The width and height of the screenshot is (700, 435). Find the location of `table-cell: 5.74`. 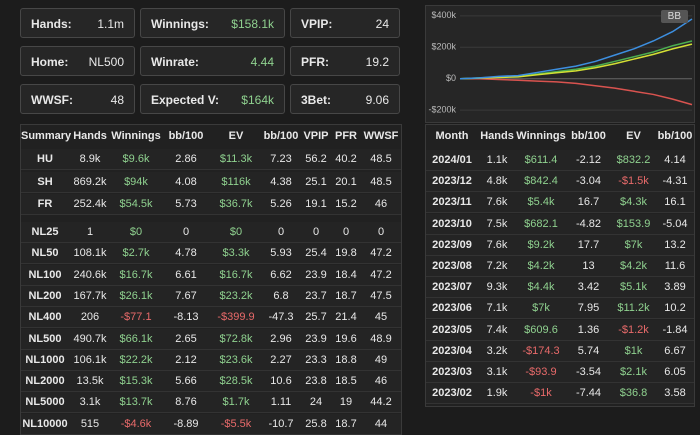

table-cell: 5.74 is located at coordinates (588, 350).